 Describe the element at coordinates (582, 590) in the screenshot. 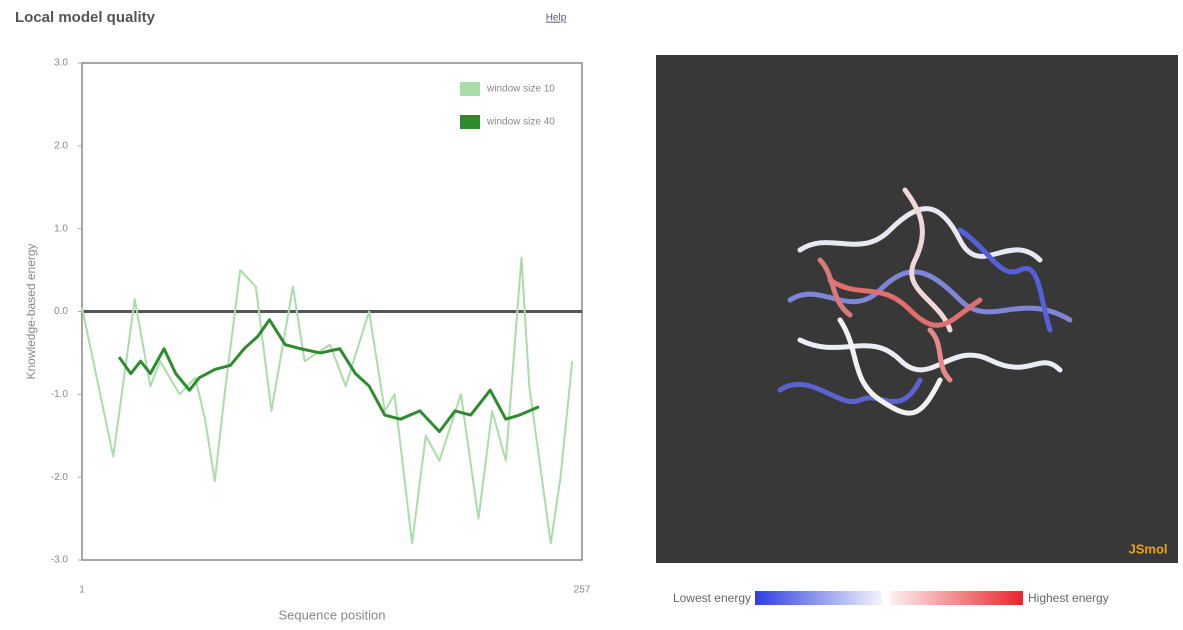

I see `x-tick-label: 257` at that location.